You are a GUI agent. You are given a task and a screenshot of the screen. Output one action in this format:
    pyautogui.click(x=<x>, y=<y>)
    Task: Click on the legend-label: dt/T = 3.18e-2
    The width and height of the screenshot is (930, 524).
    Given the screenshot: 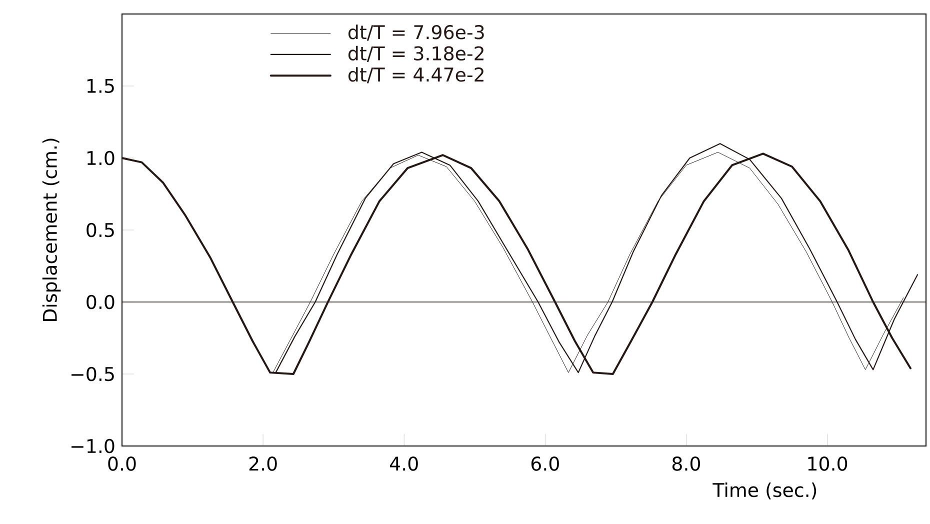 What is the action you would take?
    pyautogui.click(x=416, y=54)
    